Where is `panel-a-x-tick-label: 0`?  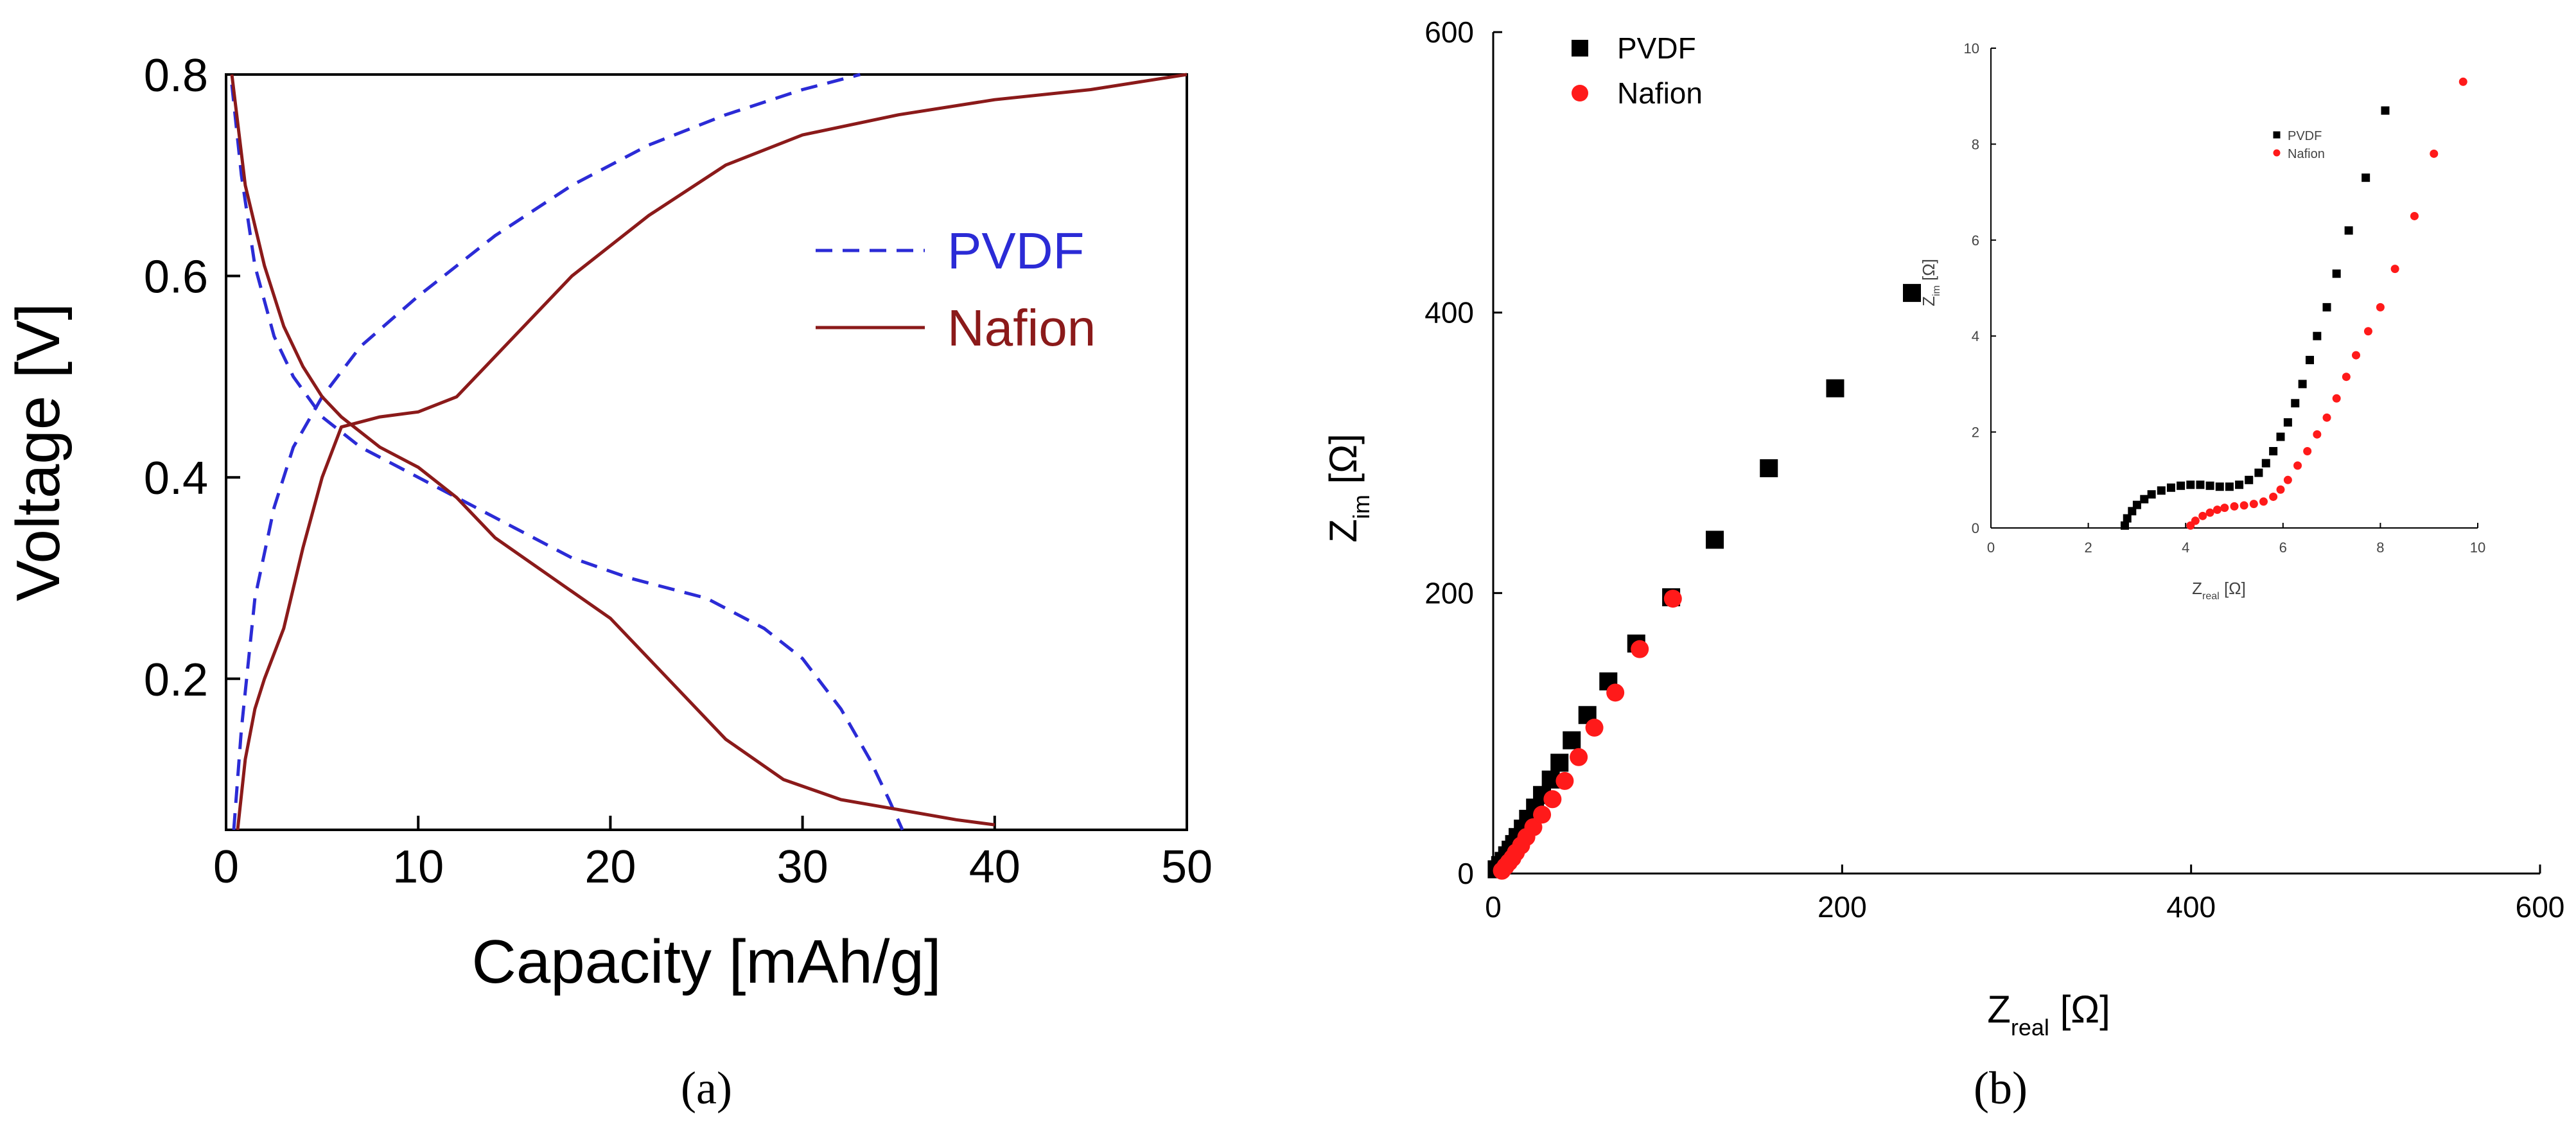 panel-a-x-tick-label: 0 is located at coordinates (226, 867).